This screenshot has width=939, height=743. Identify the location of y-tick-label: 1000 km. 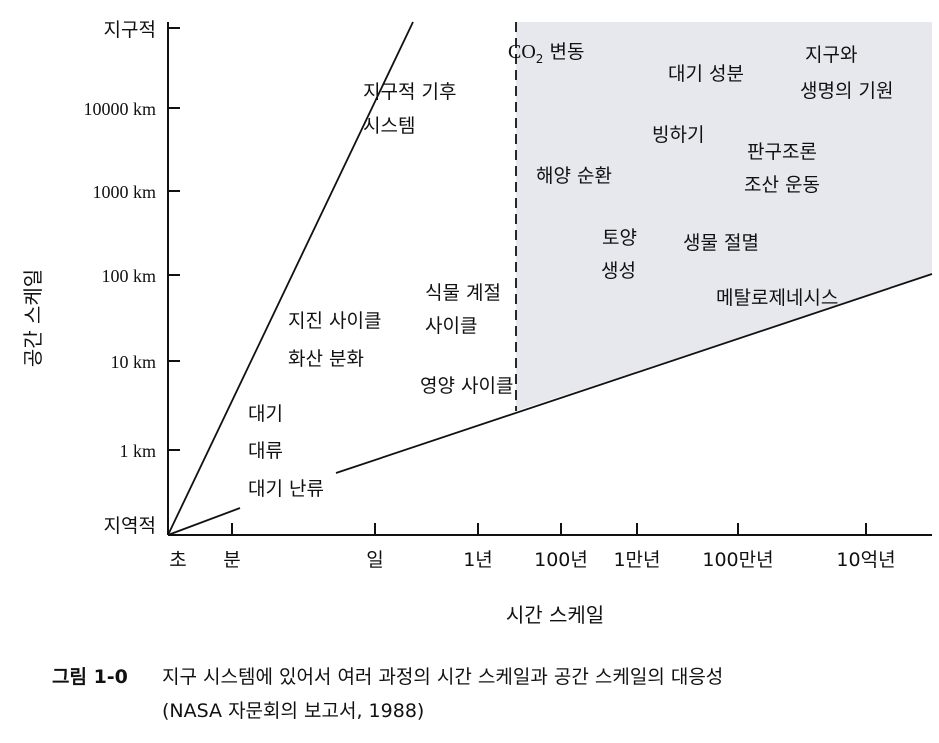
(124, 192).